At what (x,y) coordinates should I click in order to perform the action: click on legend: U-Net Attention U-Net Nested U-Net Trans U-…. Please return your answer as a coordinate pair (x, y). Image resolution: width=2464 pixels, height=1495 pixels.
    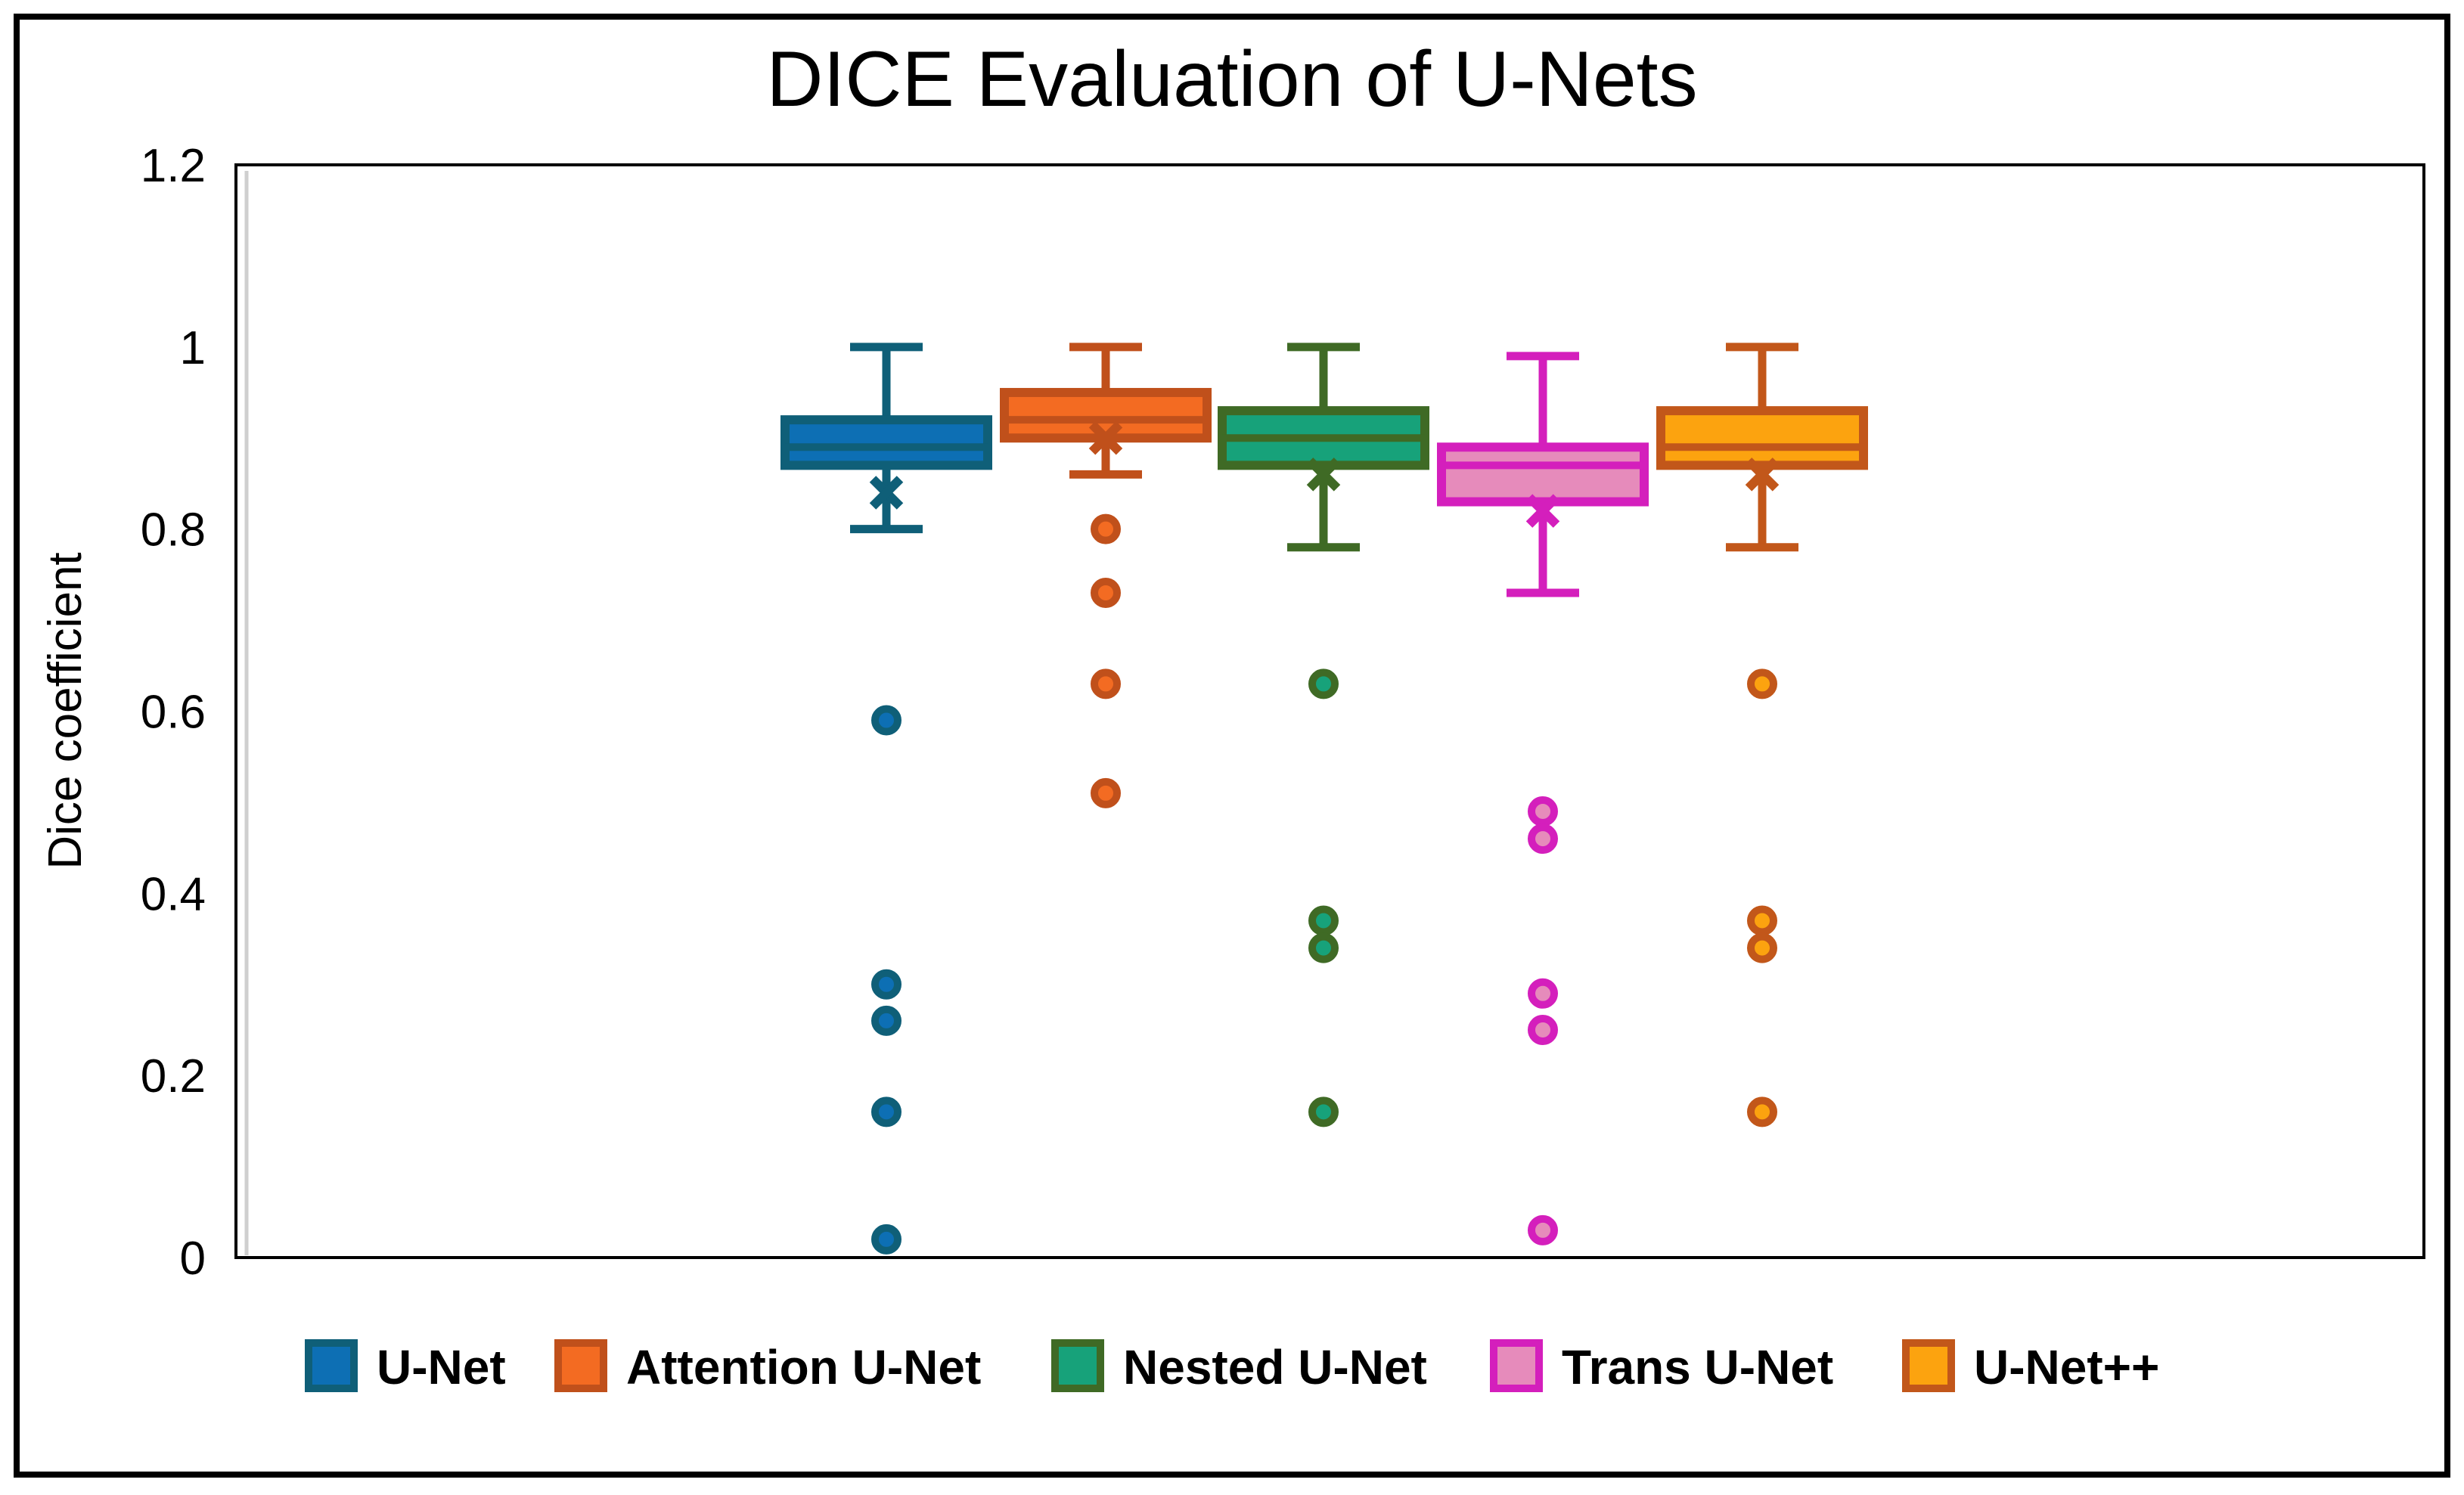
    Looking at the image, I should click on (1232, 1366).